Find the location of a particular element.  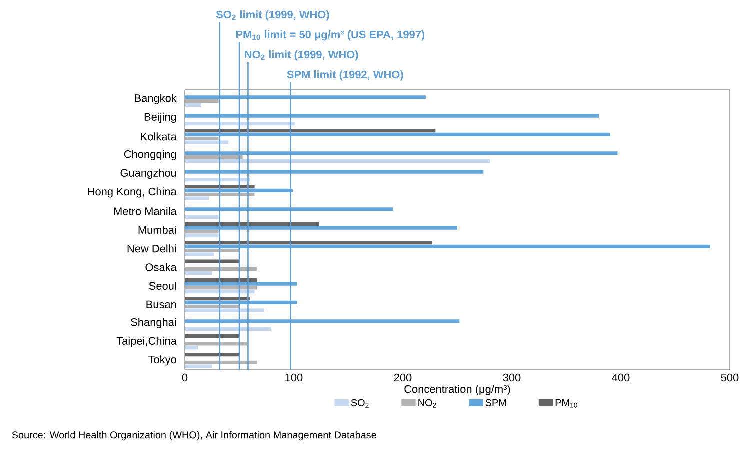

x-tick-label: 400 is located at coordinates (621, 378).